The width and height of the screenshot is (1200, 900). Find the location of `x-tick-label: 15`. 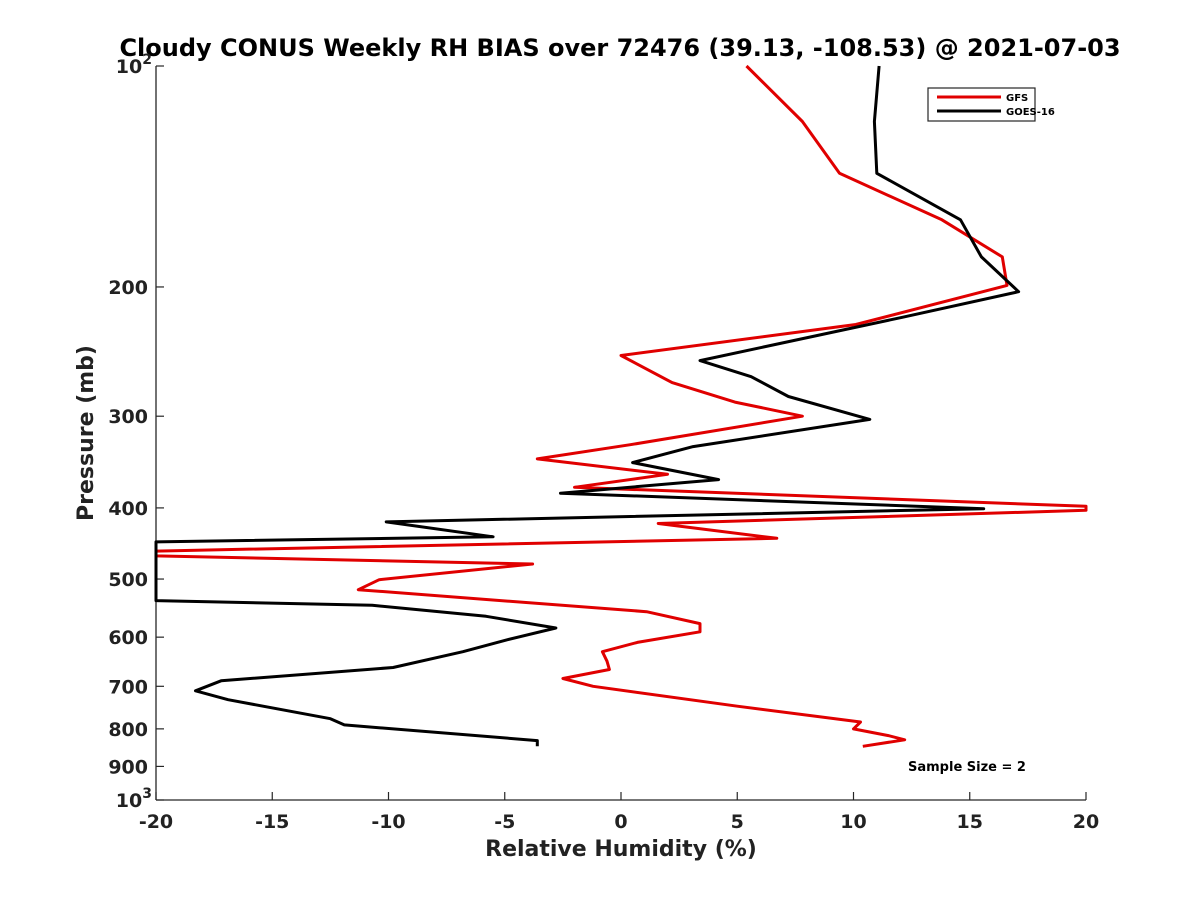

x-tick-label: 15 is located at coordinates (970, 822).